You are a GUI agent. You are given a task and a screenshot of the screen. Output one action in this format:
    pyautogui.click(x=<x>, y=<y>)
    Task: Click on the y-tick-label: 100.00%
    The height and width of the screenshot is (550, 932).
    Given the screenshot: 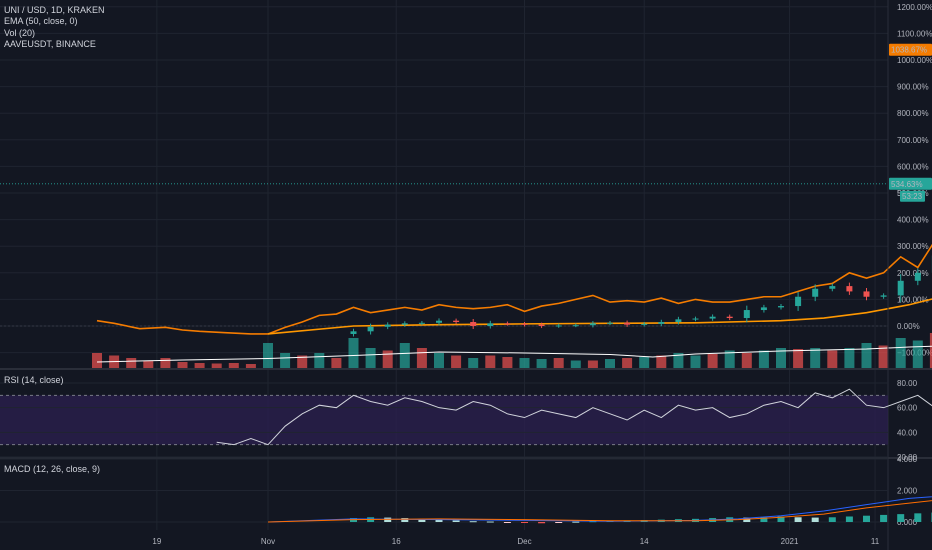 What is the action you would take?
    pyautogui.click(x=913, y=299)
    